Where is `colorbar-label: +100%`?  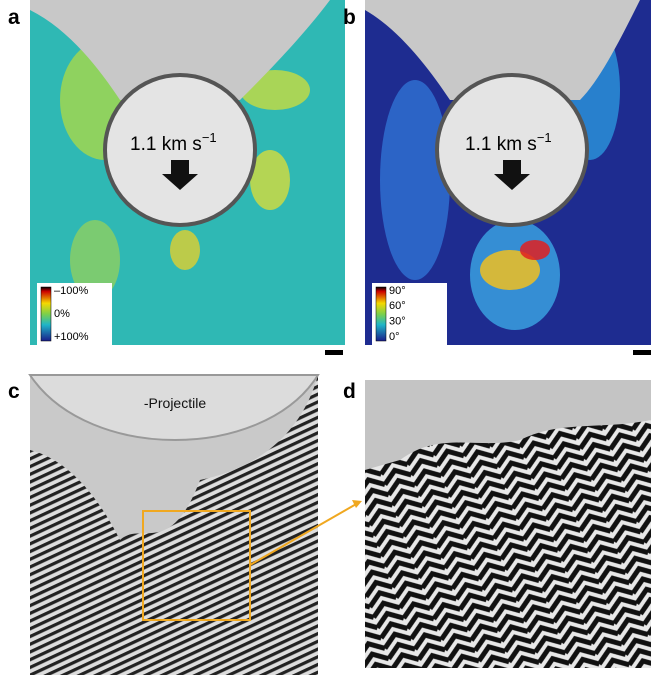
colorbar-label: +100% is located at coordinates (71, 337).